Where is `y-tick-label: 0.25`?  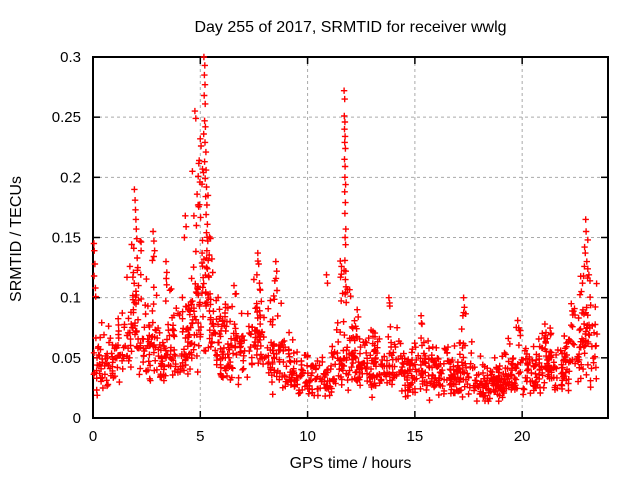
y-tick-label: 0.25 is located at coordinates (66, 117).